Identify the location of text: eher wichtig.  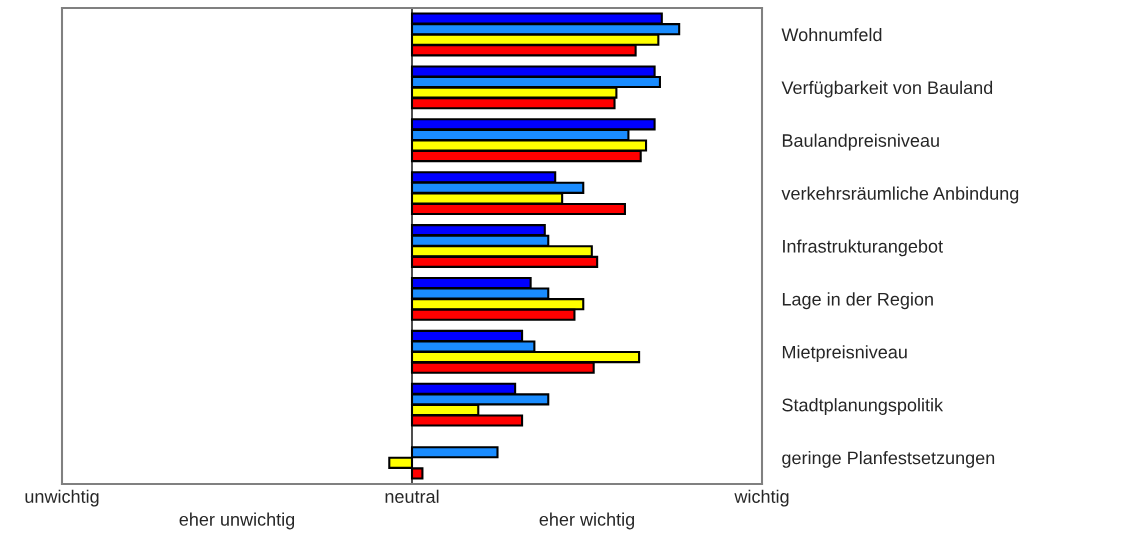
(587, 521).